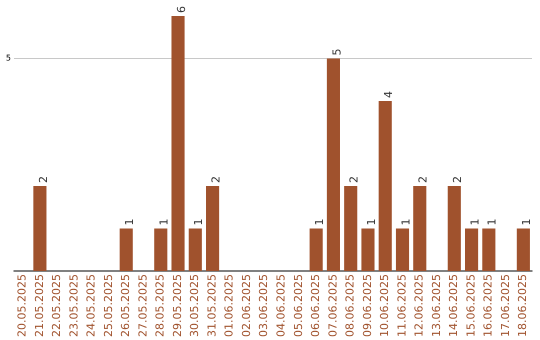  Describe the element at coordinates (337, 52) in the screenshot. I see `data-label: 5` at that location.